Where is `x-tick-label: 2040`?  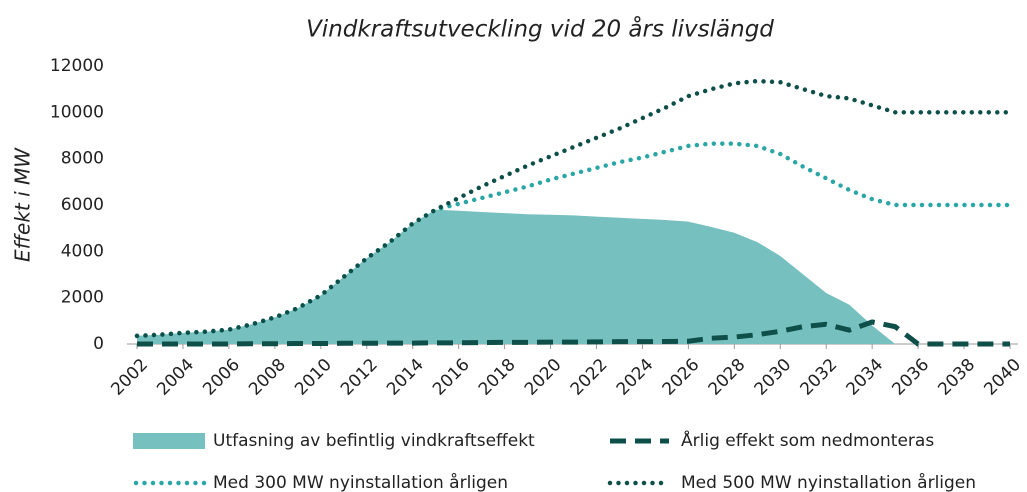 x-tick-label: 2040 is located at coordinates (1002, 377).